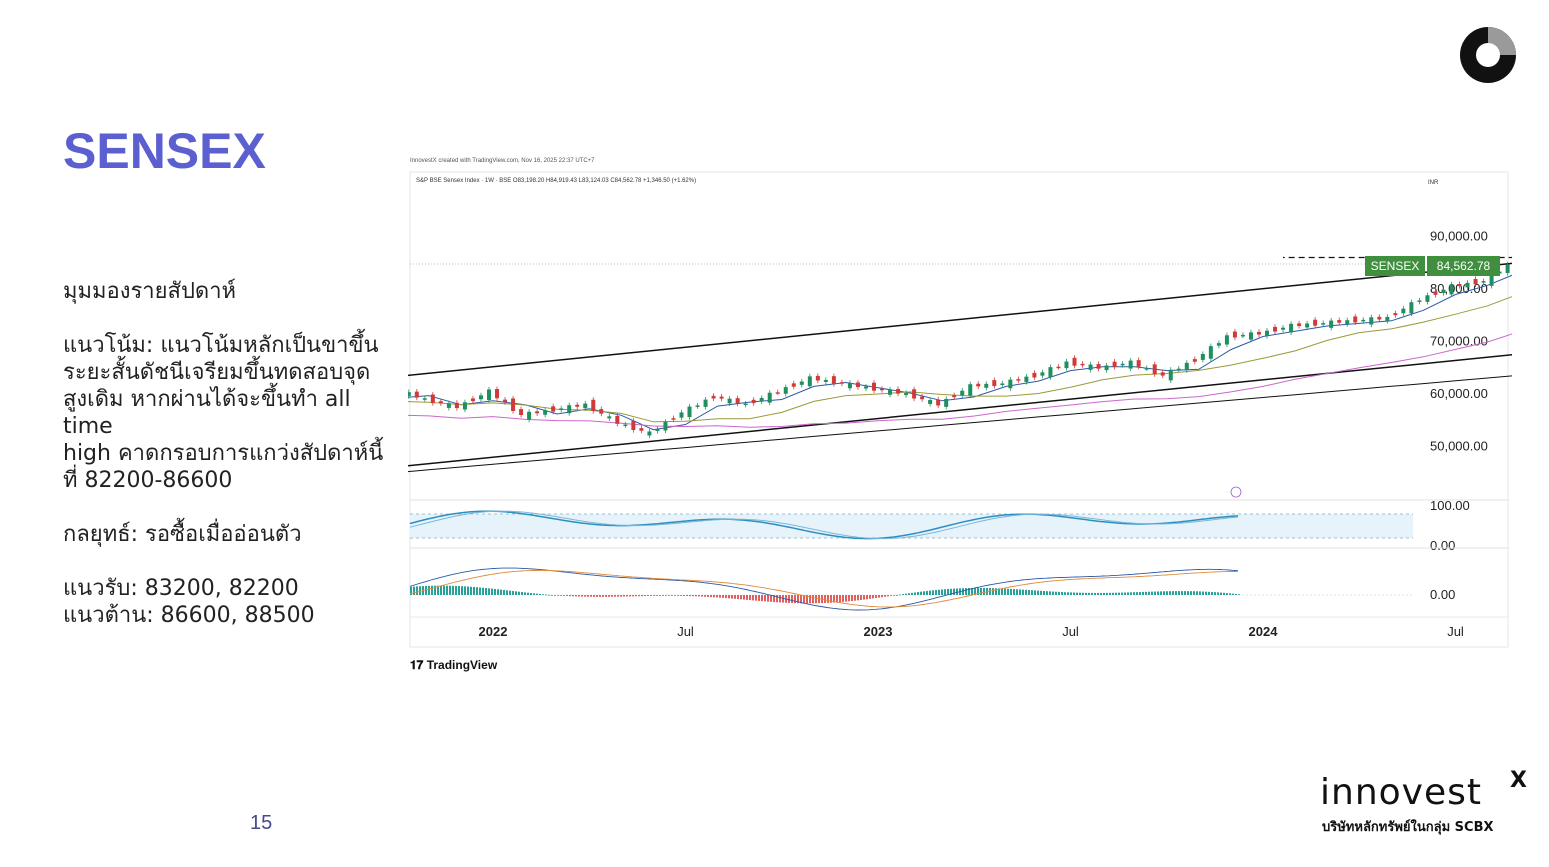 This screenshot has width=1549, height=867. I want to click on brand-logo: innovest X บริษัทหลักทรัพย์ในกลุ่ม SCBX, so click(1423, 804).